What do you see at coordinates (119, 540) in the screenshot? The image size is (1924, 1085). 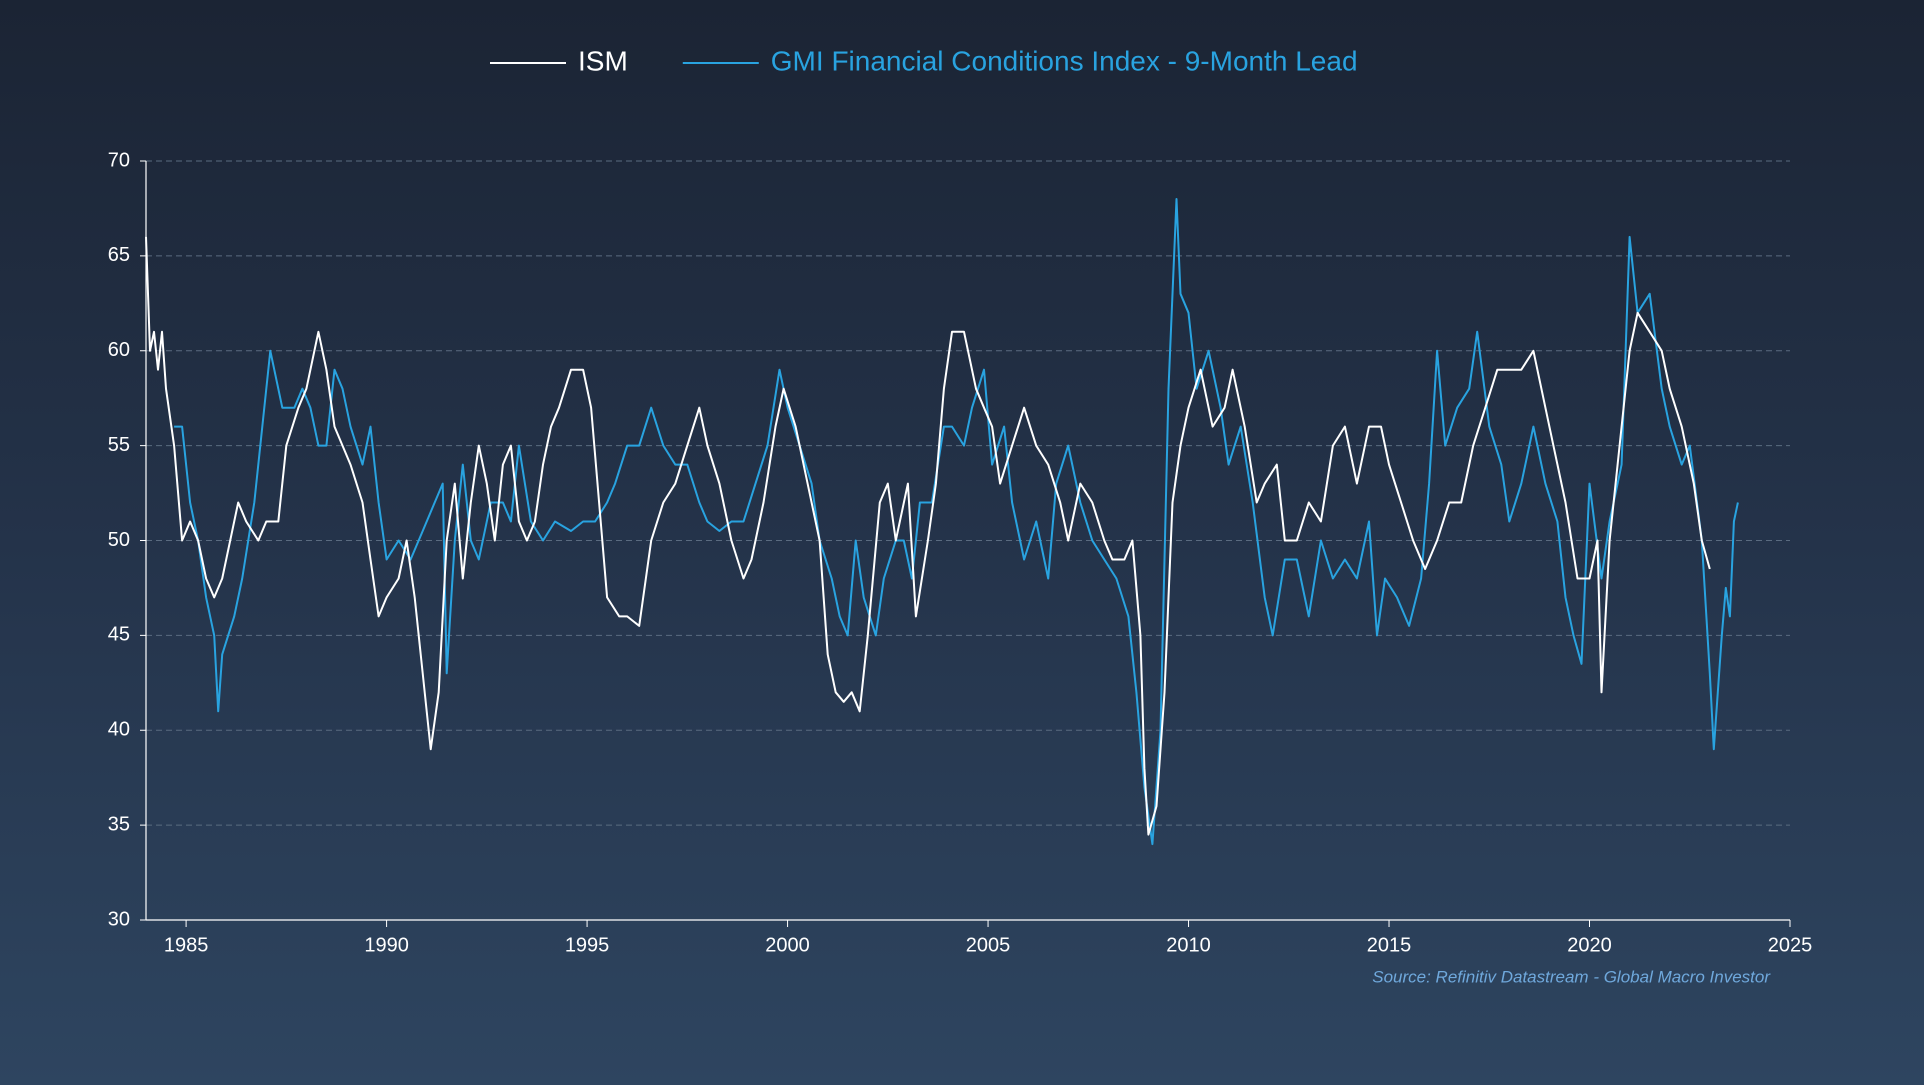 I see `y-tick-label: 50` at bounding box center [119, 540].